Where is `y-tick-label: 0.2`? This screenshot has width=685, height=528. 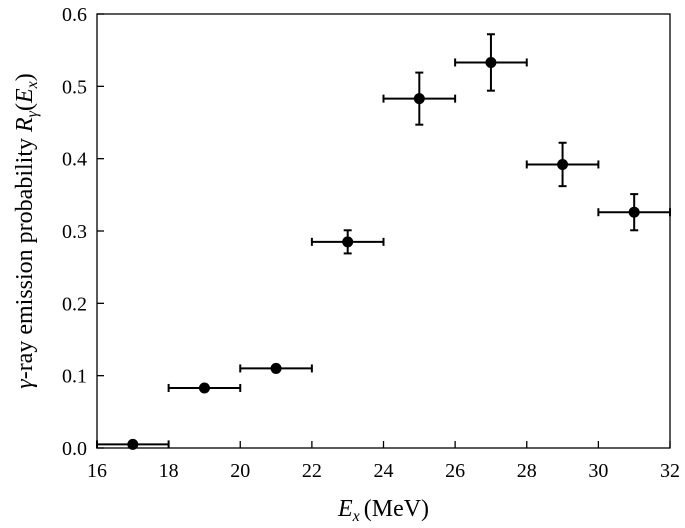
y-tick-label: 0.2 is located at coordinates (74, 304).